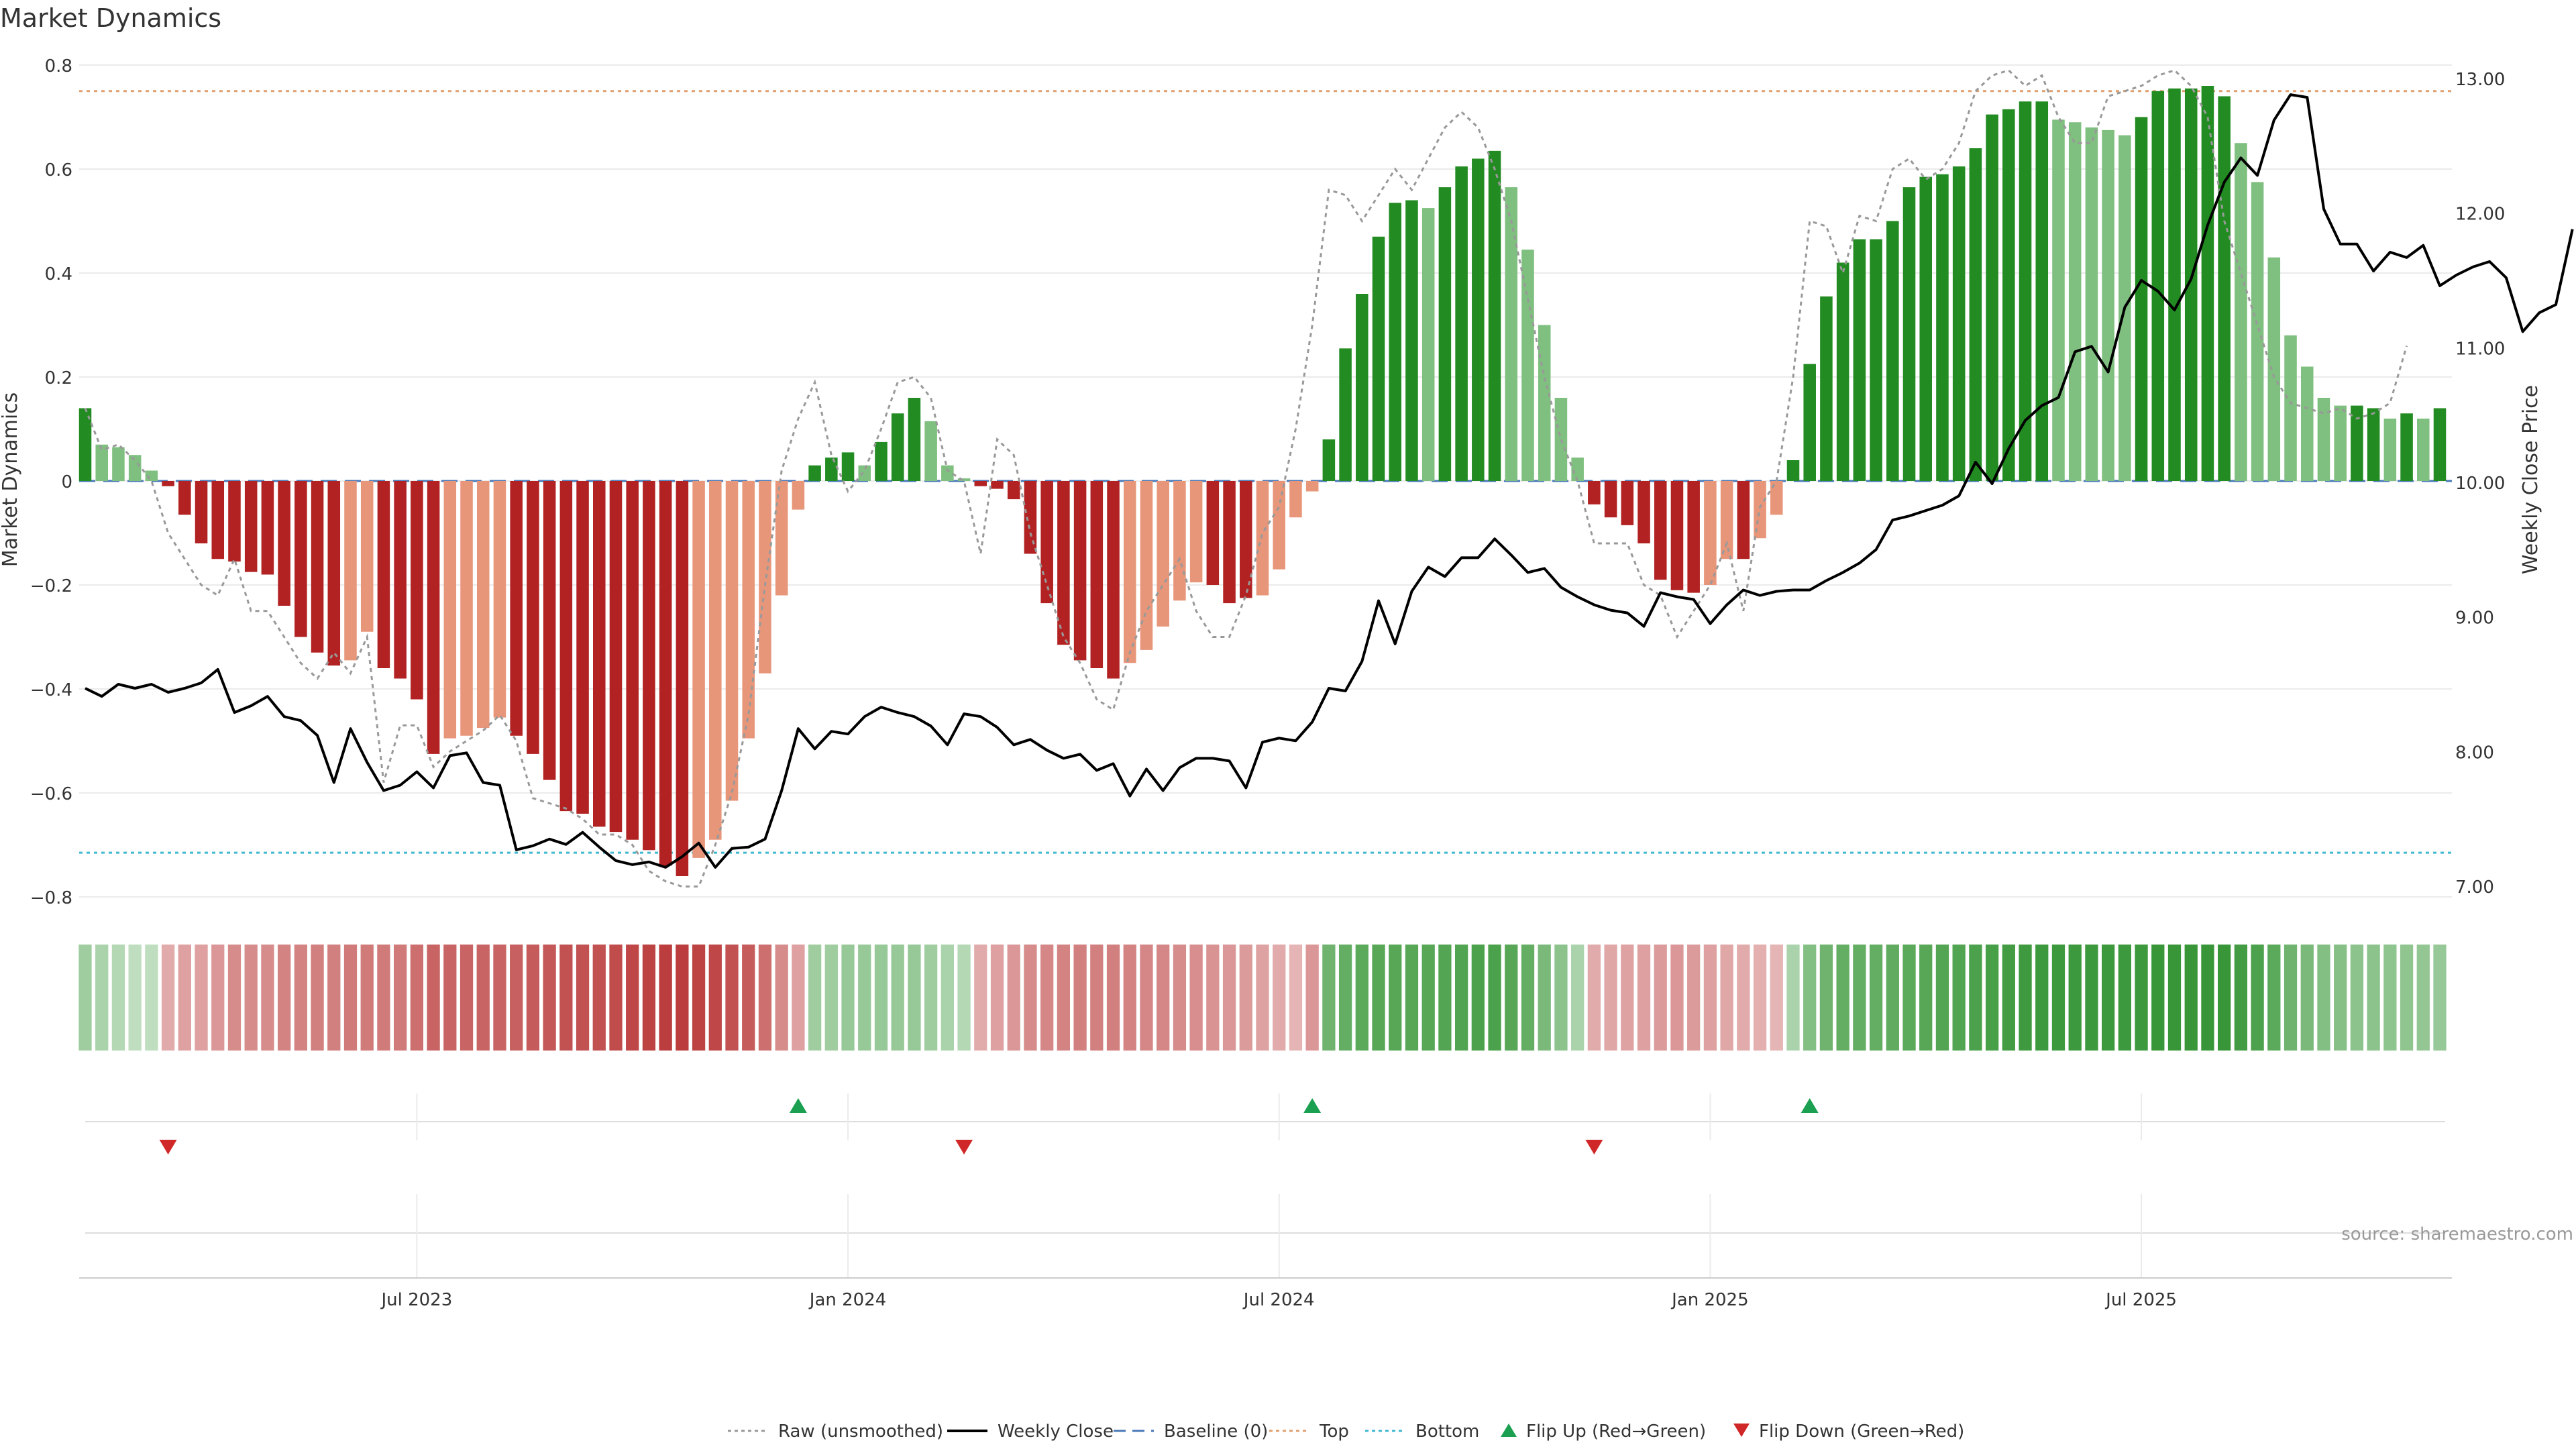 The width and height of the screenshot is (2576, 1449). I want to click on flip-panel, so click(1265, 1185).